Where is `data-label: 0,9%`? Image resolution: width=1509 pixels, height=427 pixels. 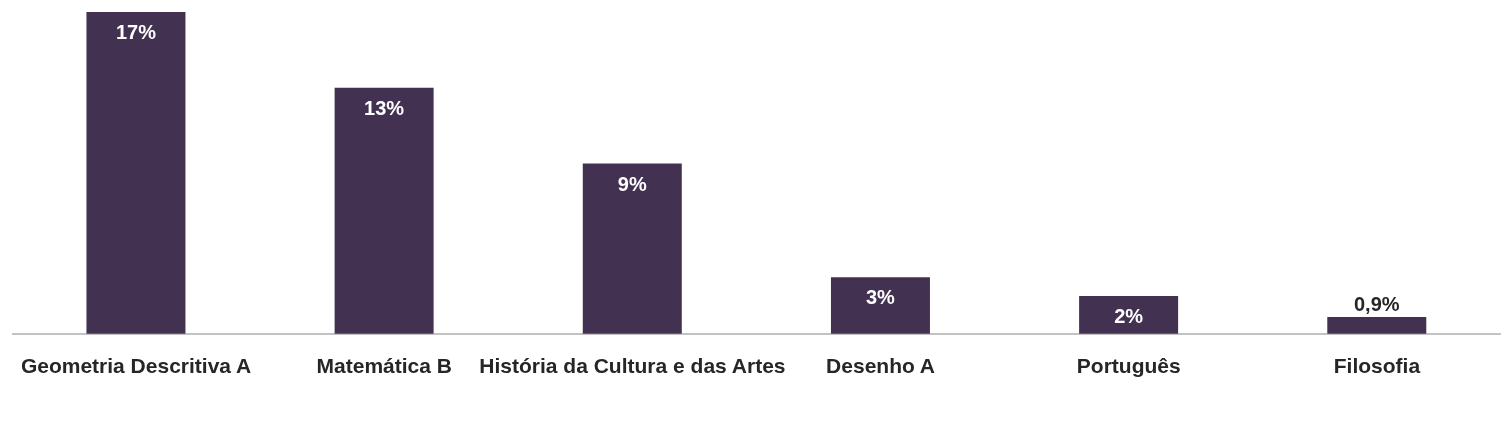
data-label: 0,9% is located at coordinates (1376, 303).